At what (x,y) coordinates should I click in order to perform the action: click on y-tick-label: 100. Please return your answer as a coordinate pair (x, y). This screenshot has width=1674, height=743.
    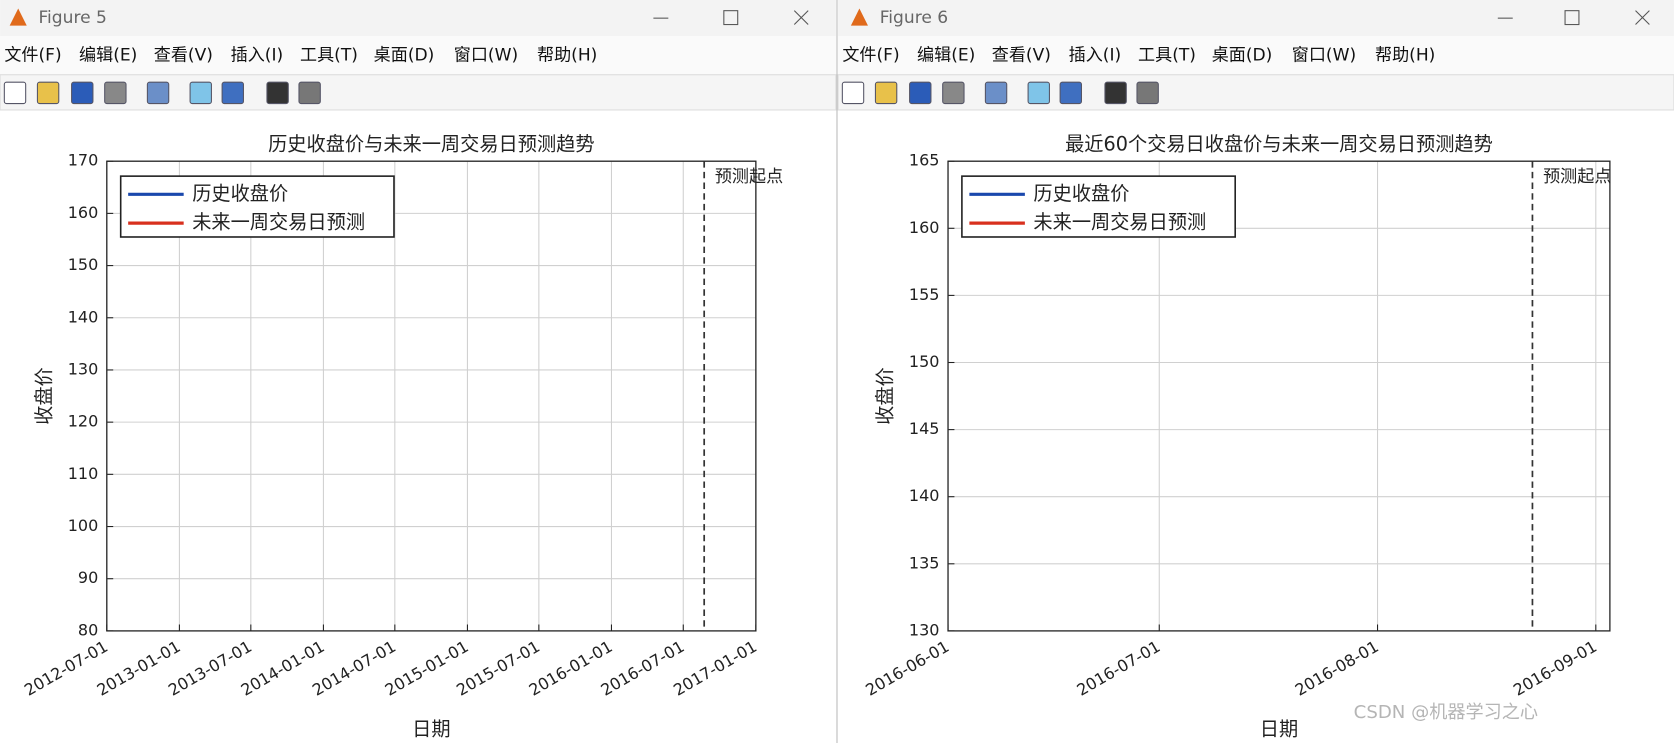
    Looking at the image, I should click on (83, 525).